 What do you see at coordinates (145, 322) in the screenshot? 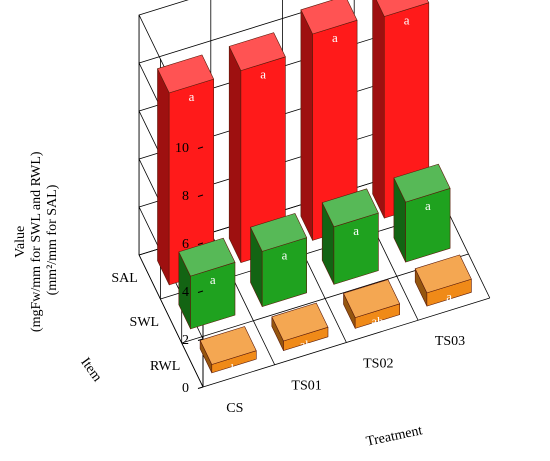
I see `y-tick-label-swl: SWL` at bounding box center [145, 322].